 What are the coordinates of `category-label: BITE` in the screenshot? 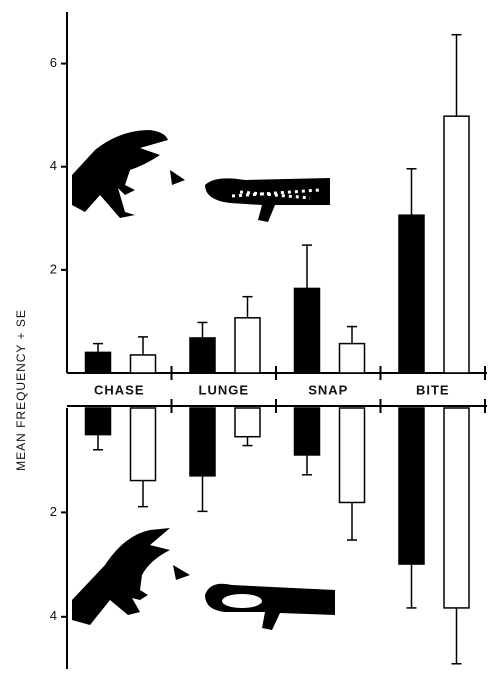 It's located at (433, 389).